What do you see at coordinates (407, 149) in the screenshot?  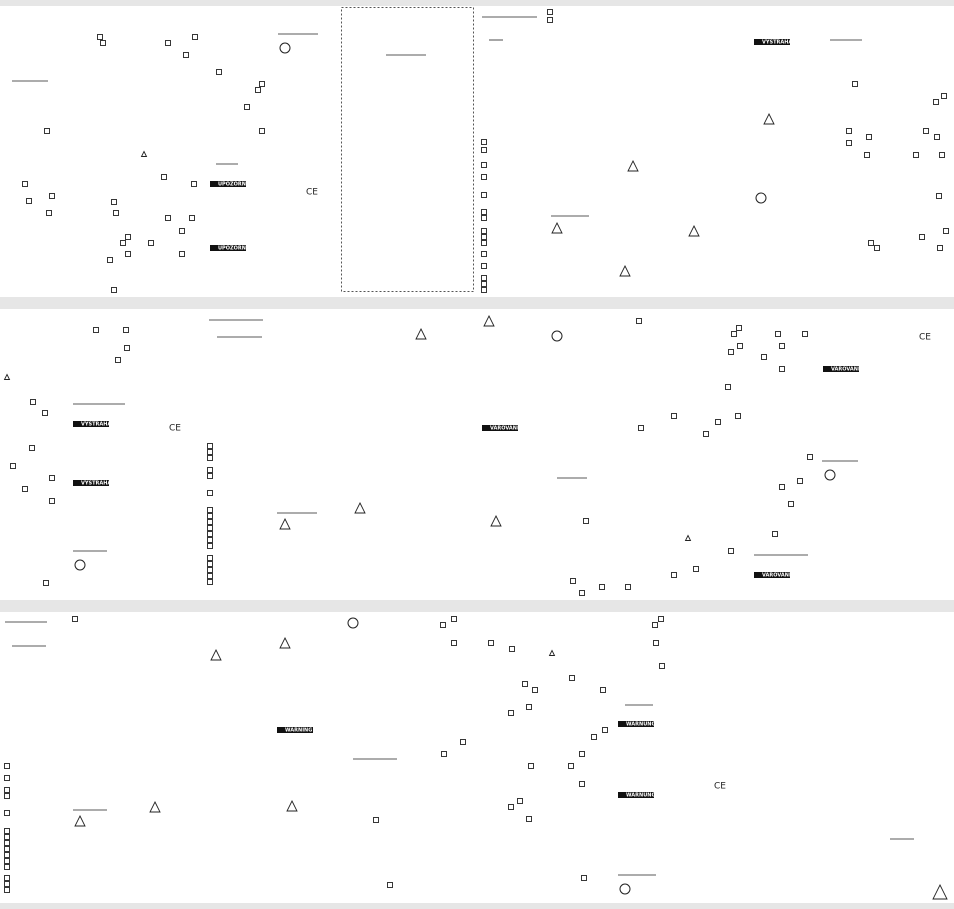 I see `placeholder-box` at bounding box center [407, 149].